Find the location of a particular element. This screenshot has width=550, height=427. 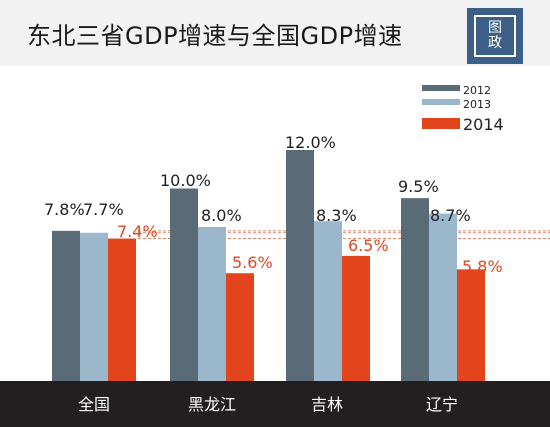

value-label-2014-2: 6.5% is located at coordinates (368, 245).